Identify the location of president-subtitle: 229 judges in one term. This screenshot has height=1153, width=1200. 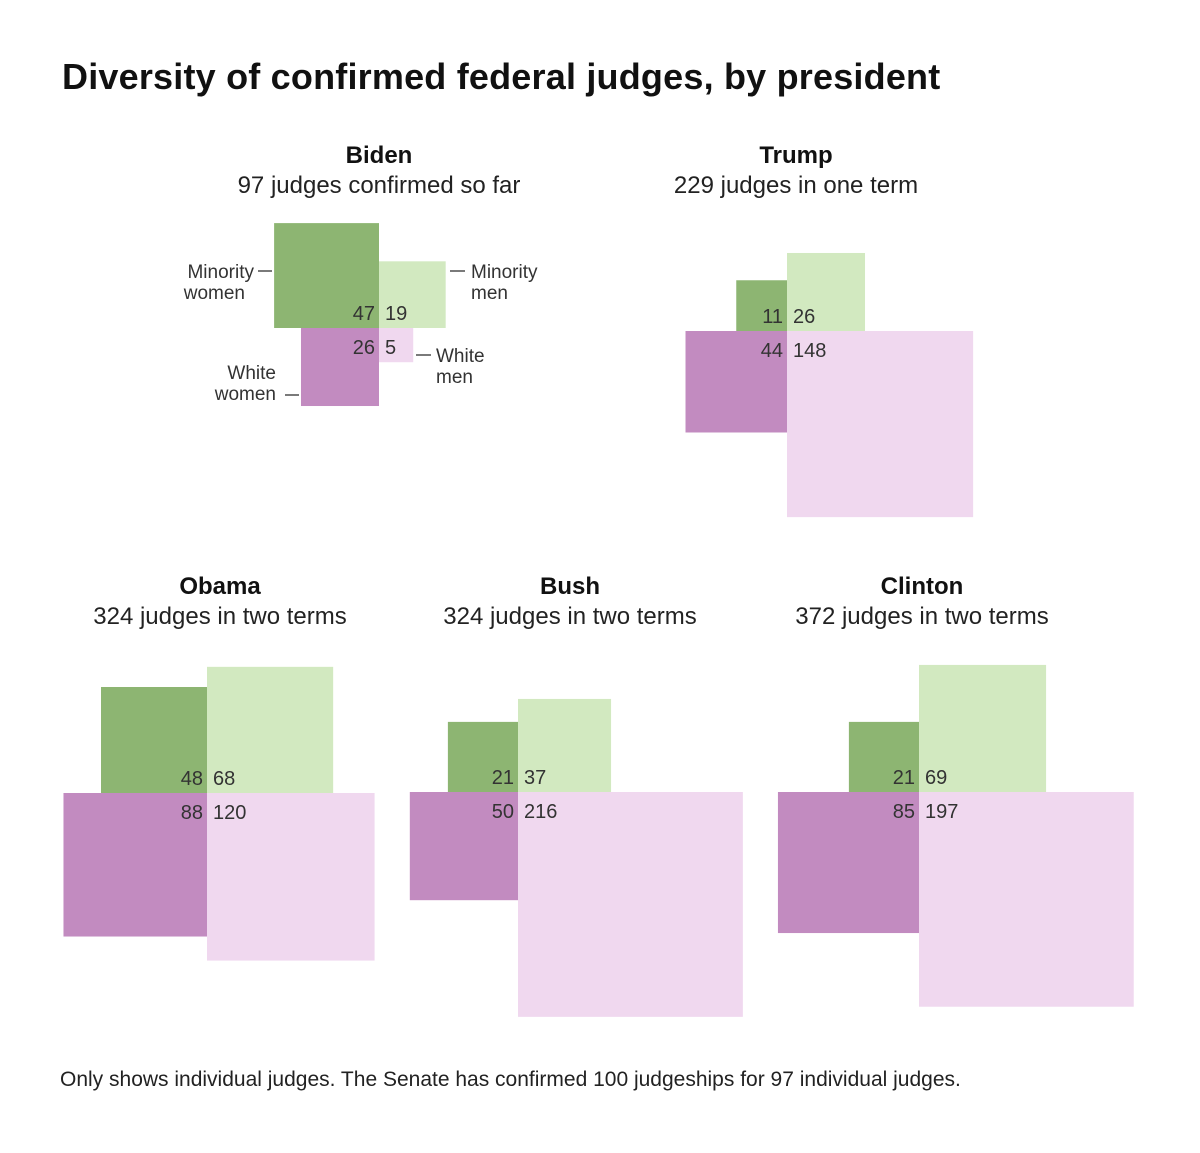
(796, 185).